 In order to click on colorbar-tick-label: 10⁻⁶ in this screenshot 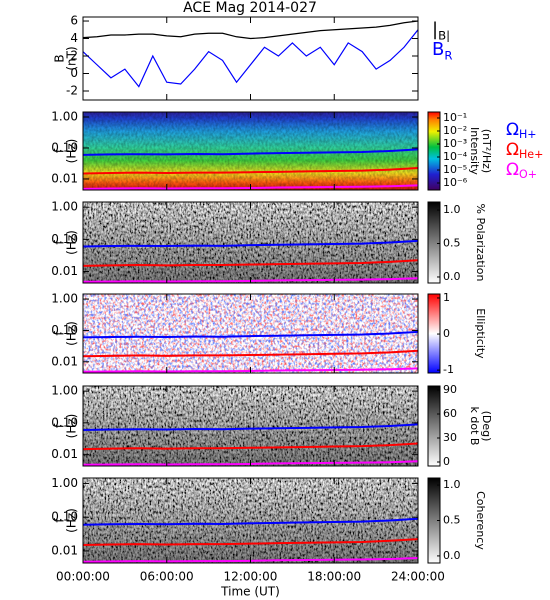, I will do `click(455, 182)`.